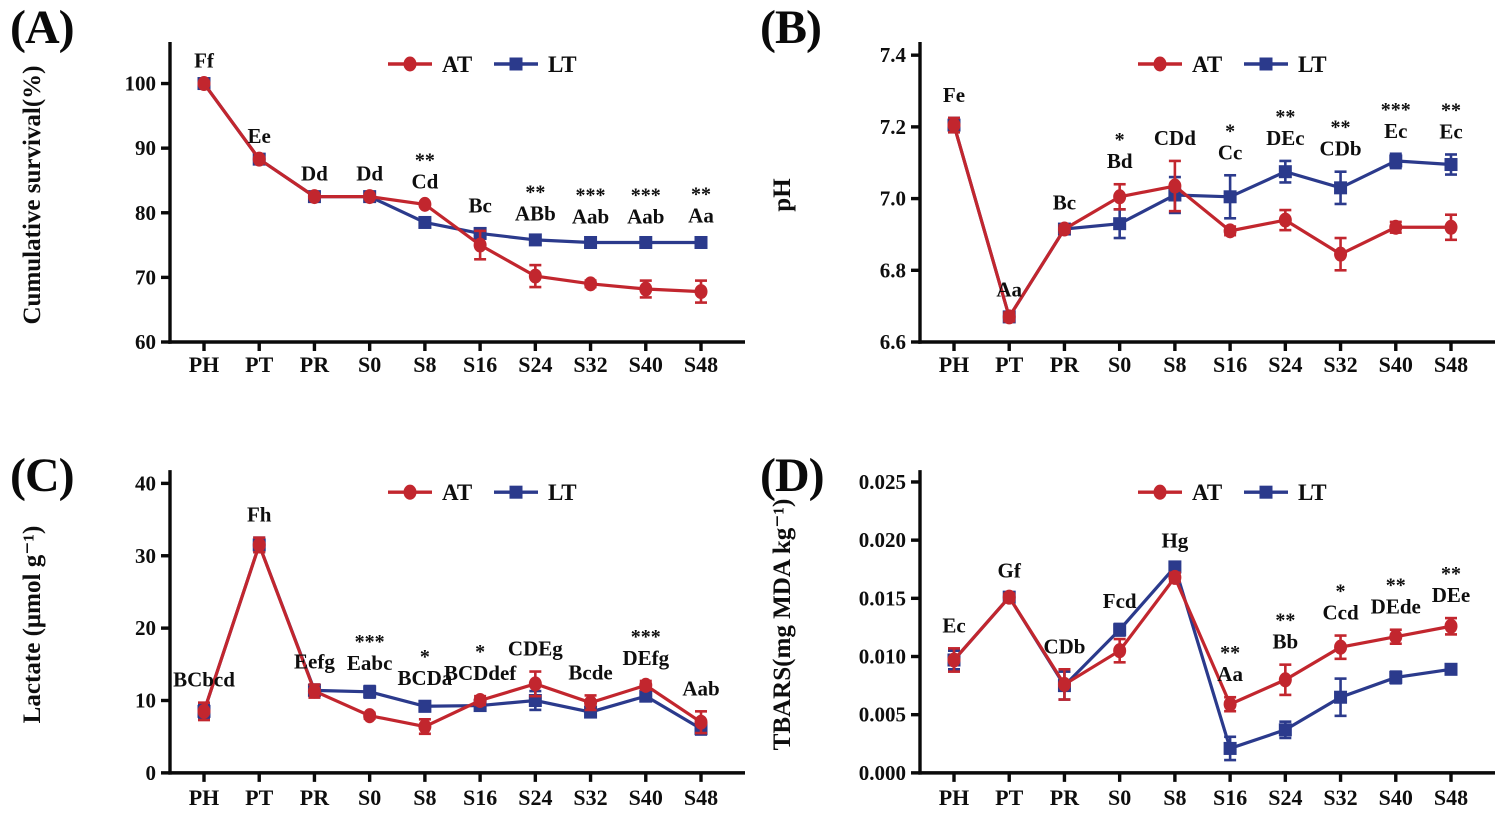  I want to click on x-tick-label: S8, so click(424, 364).